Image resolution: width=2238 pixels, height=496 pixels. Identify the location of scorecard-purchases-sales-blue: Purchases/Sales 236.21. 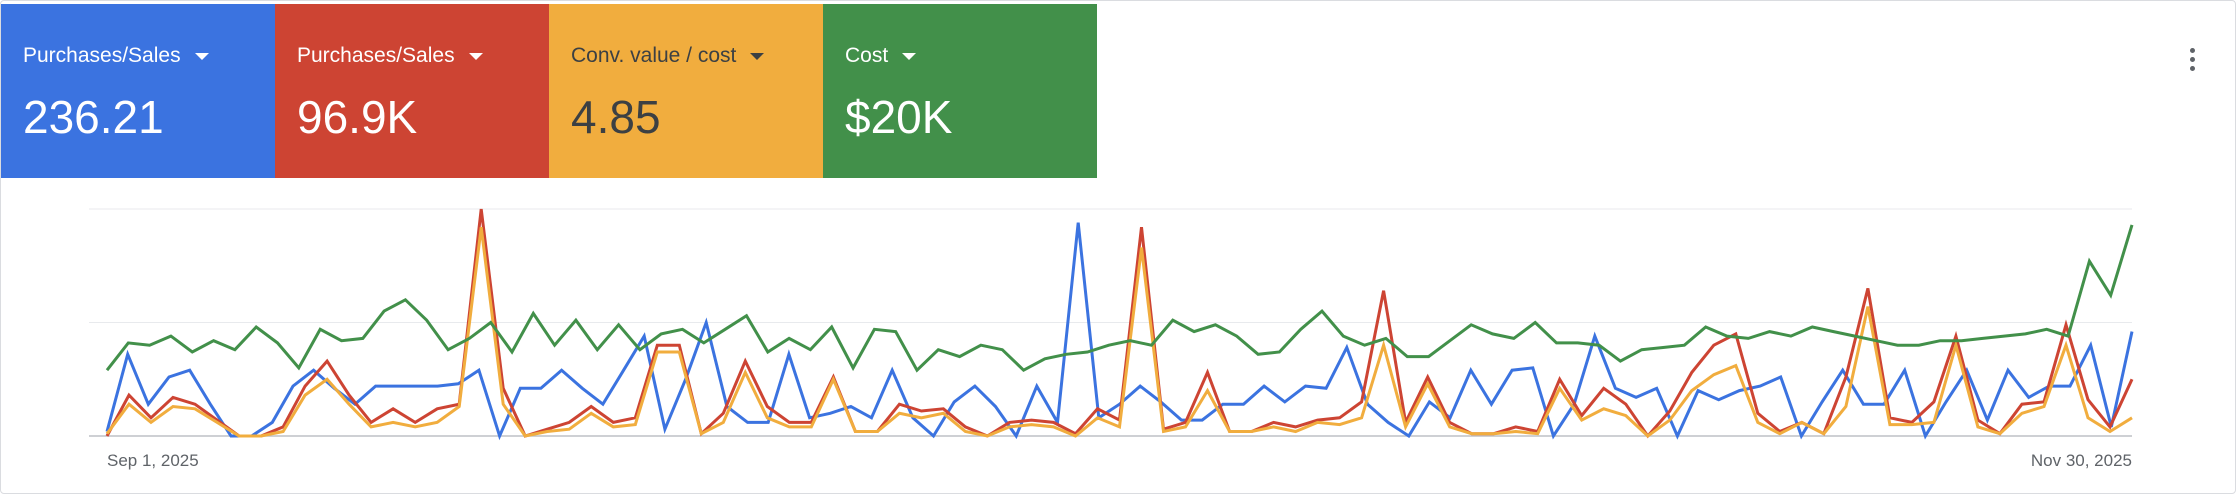
(138, 91).